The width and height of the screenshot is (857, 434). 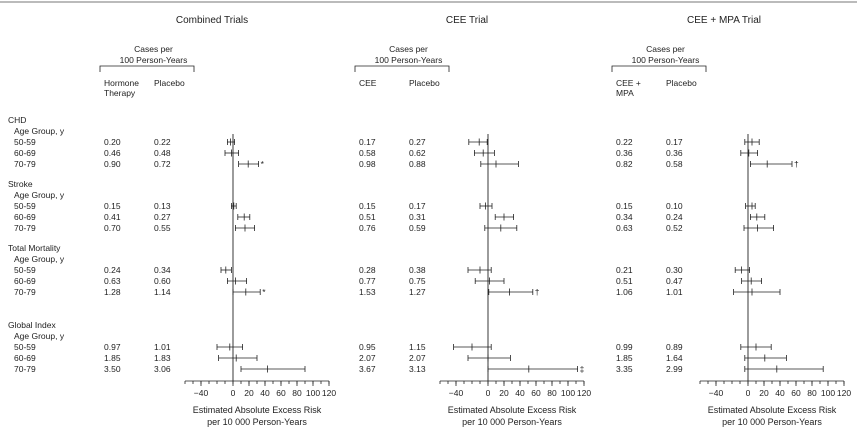 What do you see at coordinates (112, 206) in the screenshot?
I see `treatment-rate: 0.15` at bounding box center [112, 206].